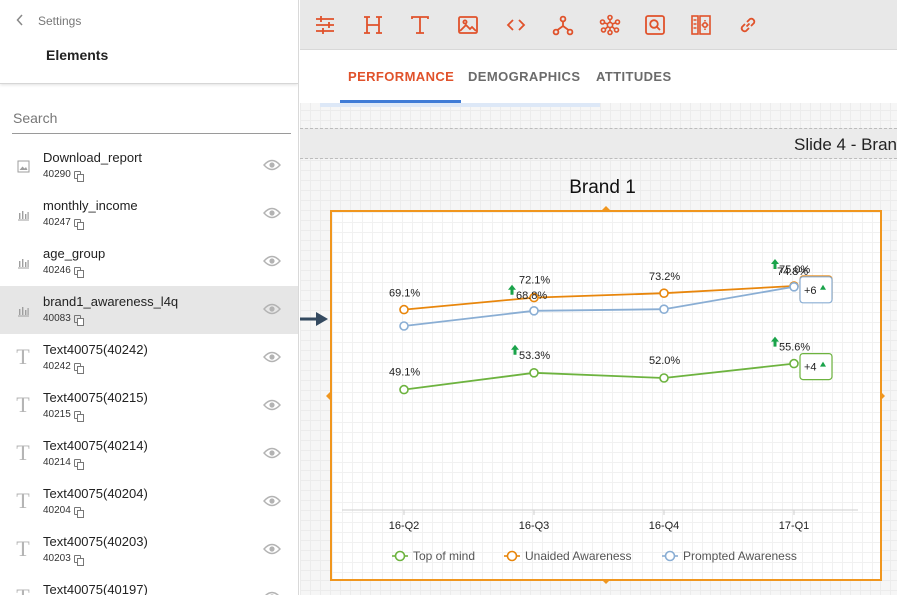  Describe the element at coordinates (885, 396) in the screenshot. I see `resize-handle-right` at that location.